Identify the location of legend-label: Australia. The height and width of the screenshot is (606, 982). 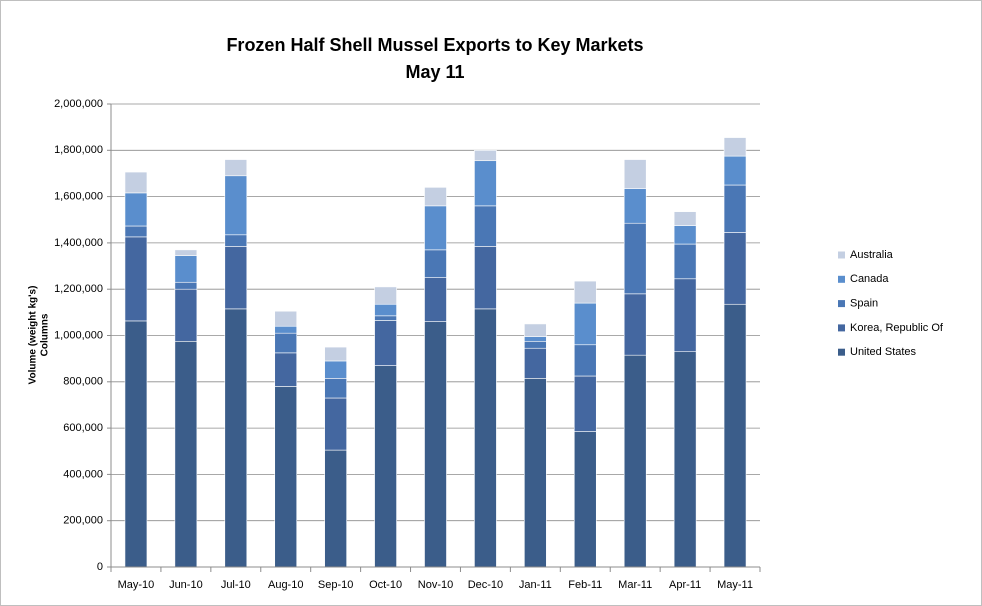
(872, 255).